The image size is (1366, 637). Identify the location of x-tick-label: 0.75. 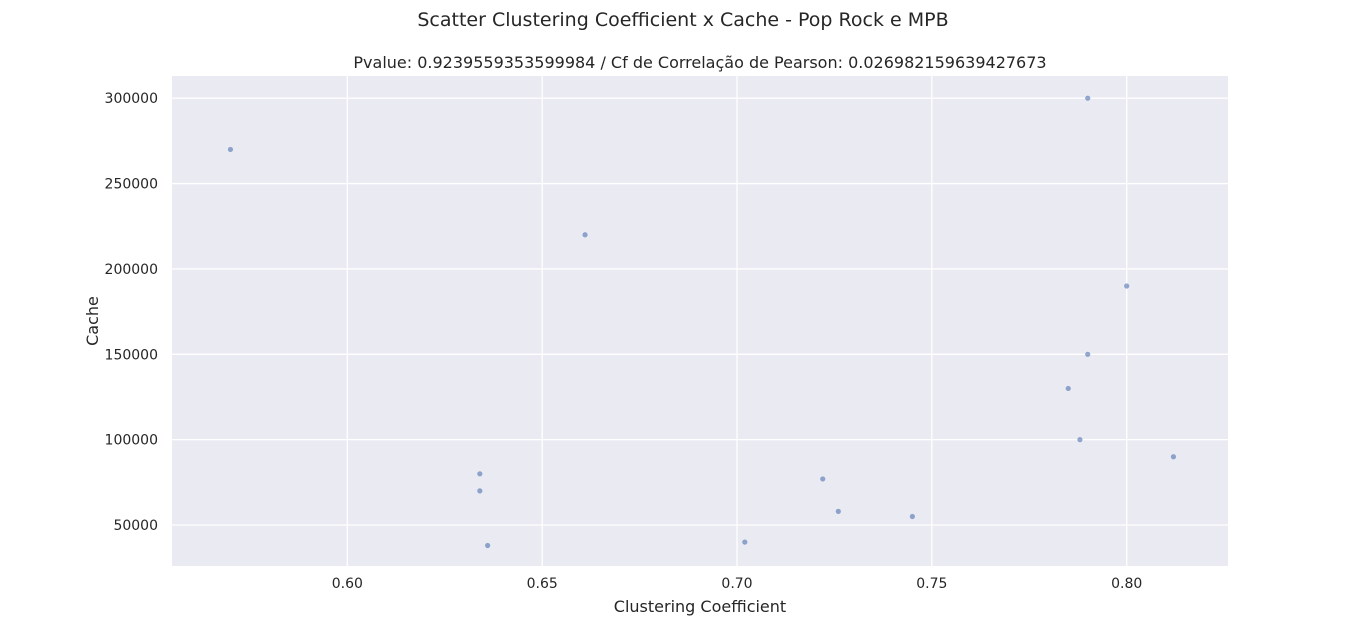
(931, 584).